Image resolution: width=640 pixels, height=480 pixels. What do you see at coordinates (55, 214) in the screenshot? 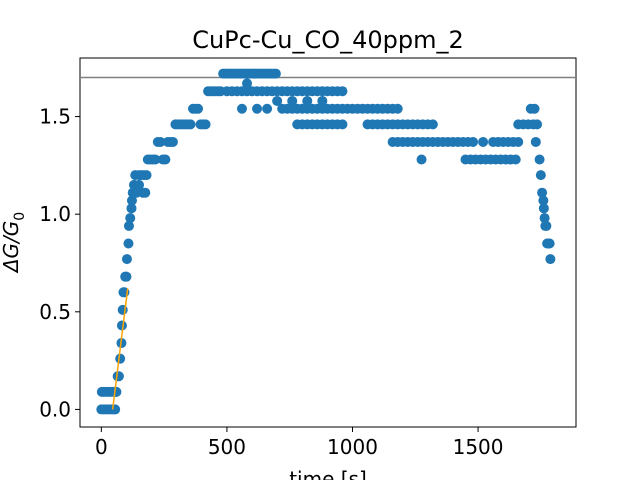
I see `y-tick-label: 1.0` at bounding box center [55, 214].